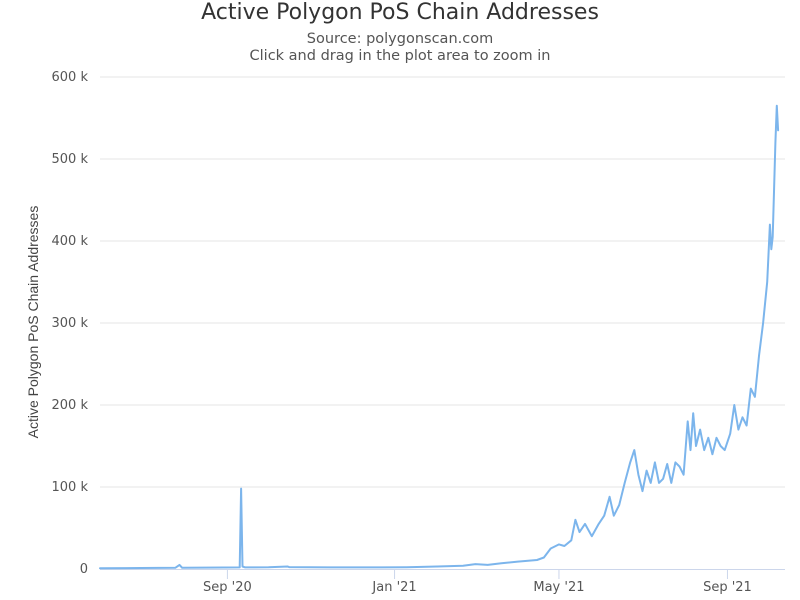  I want to click on y-tick-label: 300 k, so click(70, 323).